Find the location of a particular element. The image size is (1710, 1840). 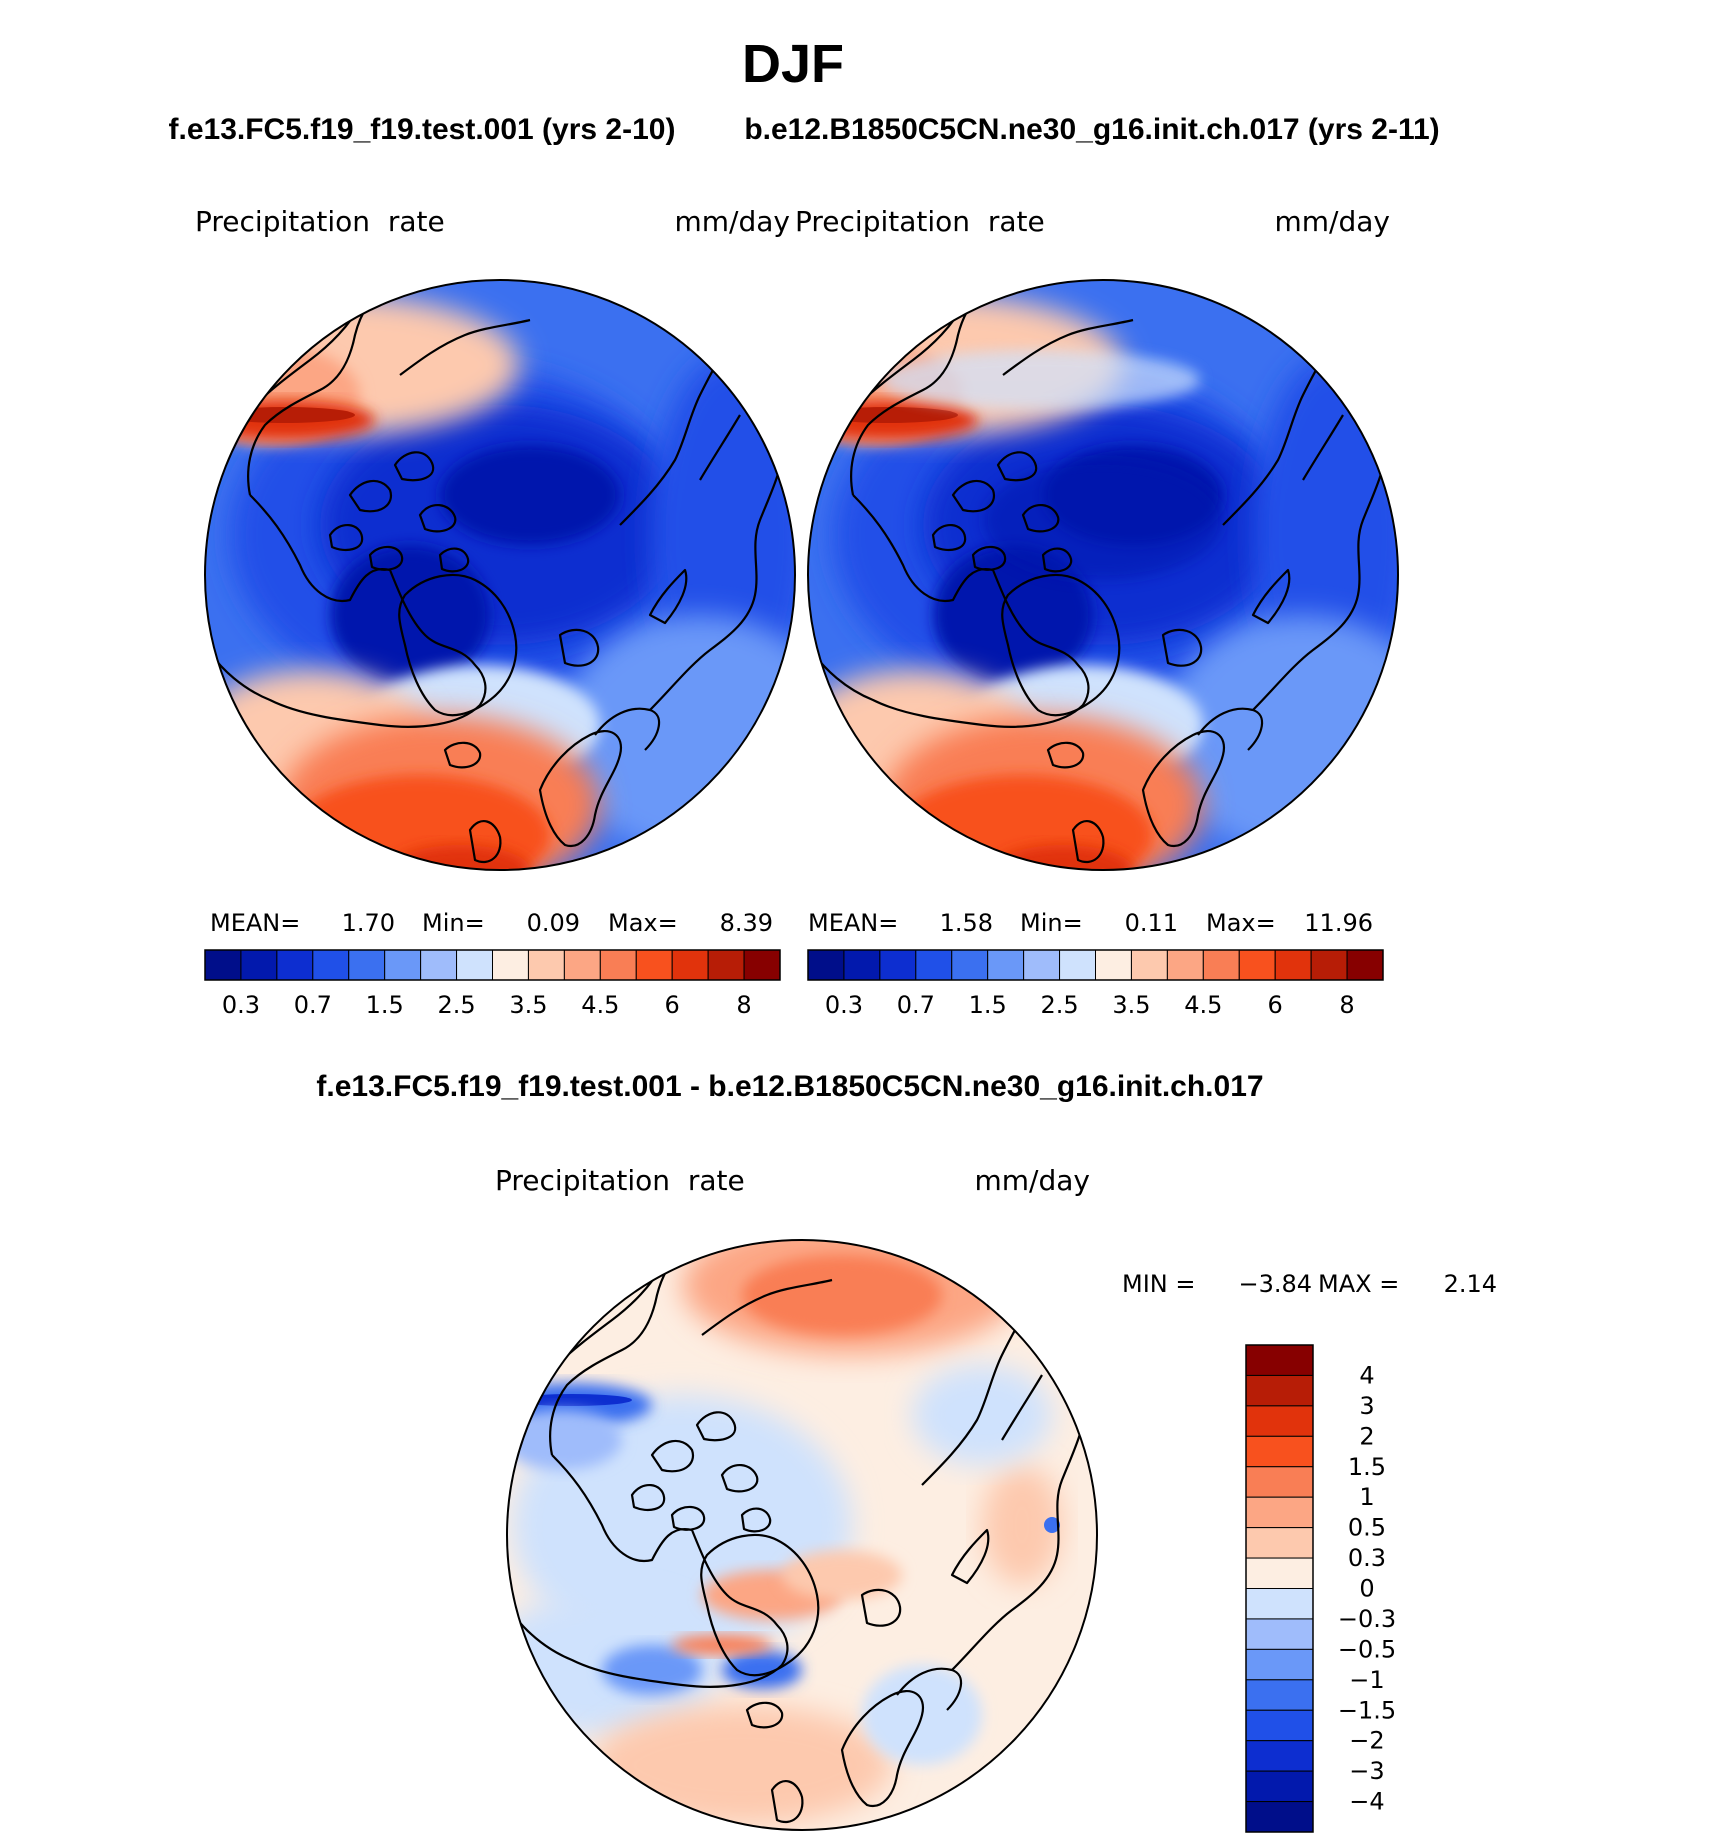

stats-min-label: MIN = is located at coordinates (1158, 1284).